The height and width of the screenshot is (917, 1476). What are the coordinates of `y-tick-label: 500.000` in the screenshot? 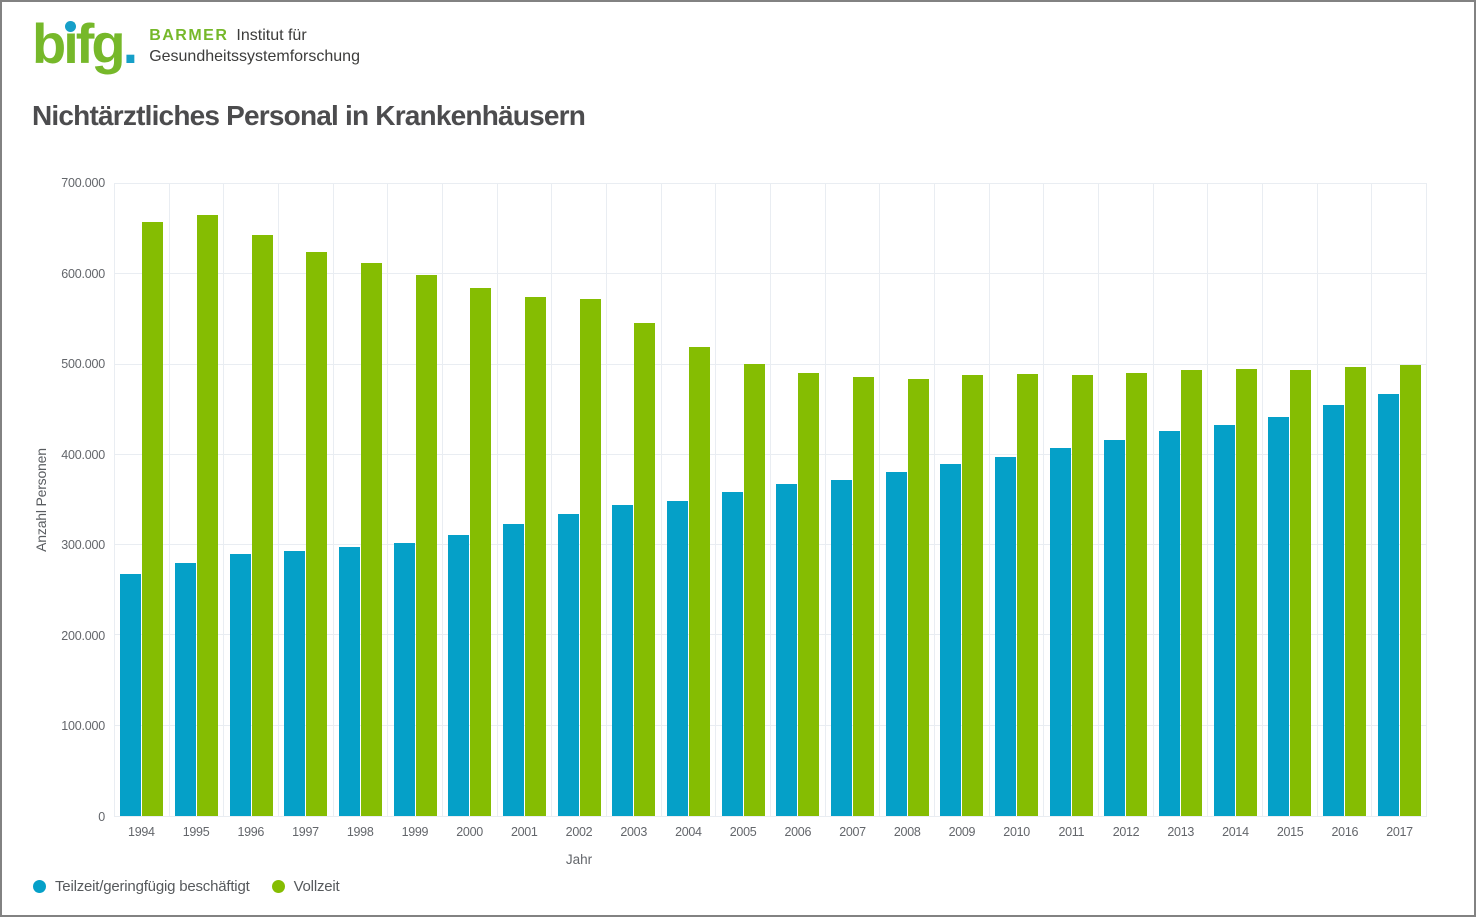 It's located at (83, 364).